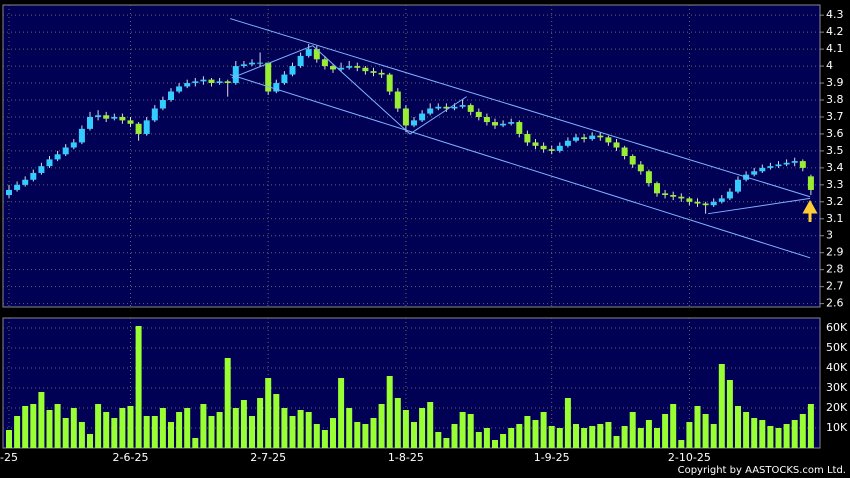  Describe the element at coordinates (835, 201) in the screenshot. I see `y-tick-label: 3.2` at that location.